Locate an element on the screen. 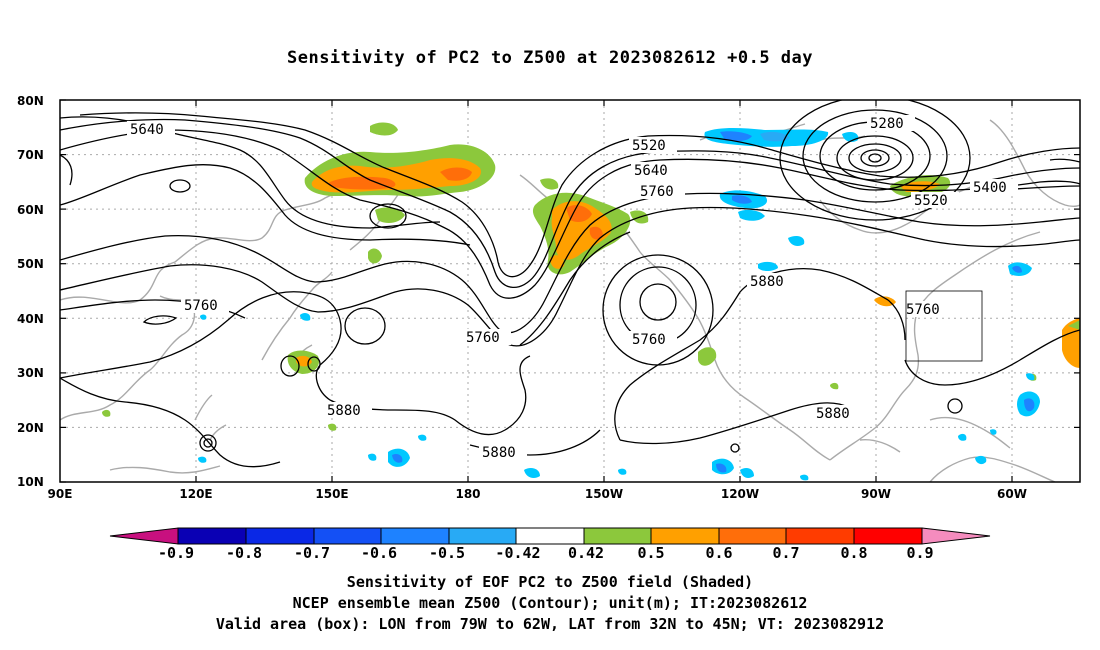 The width and height of the screenshot is (1100, 650). shade-neg-trop5-cyan is located at coordinates (372, 457).